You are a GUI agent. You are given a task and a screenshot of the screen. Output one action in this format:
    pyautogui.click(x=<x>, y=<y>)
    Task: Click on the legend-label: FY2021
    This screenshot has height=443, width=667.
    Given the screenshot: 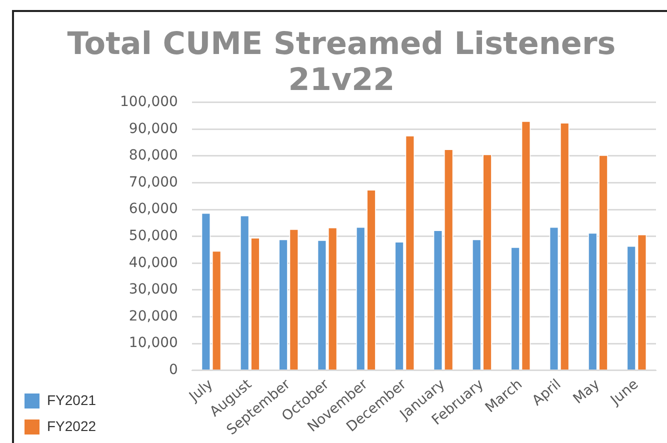 What is the action you would take?
    pyautogui.click(x=71, y=400)
    